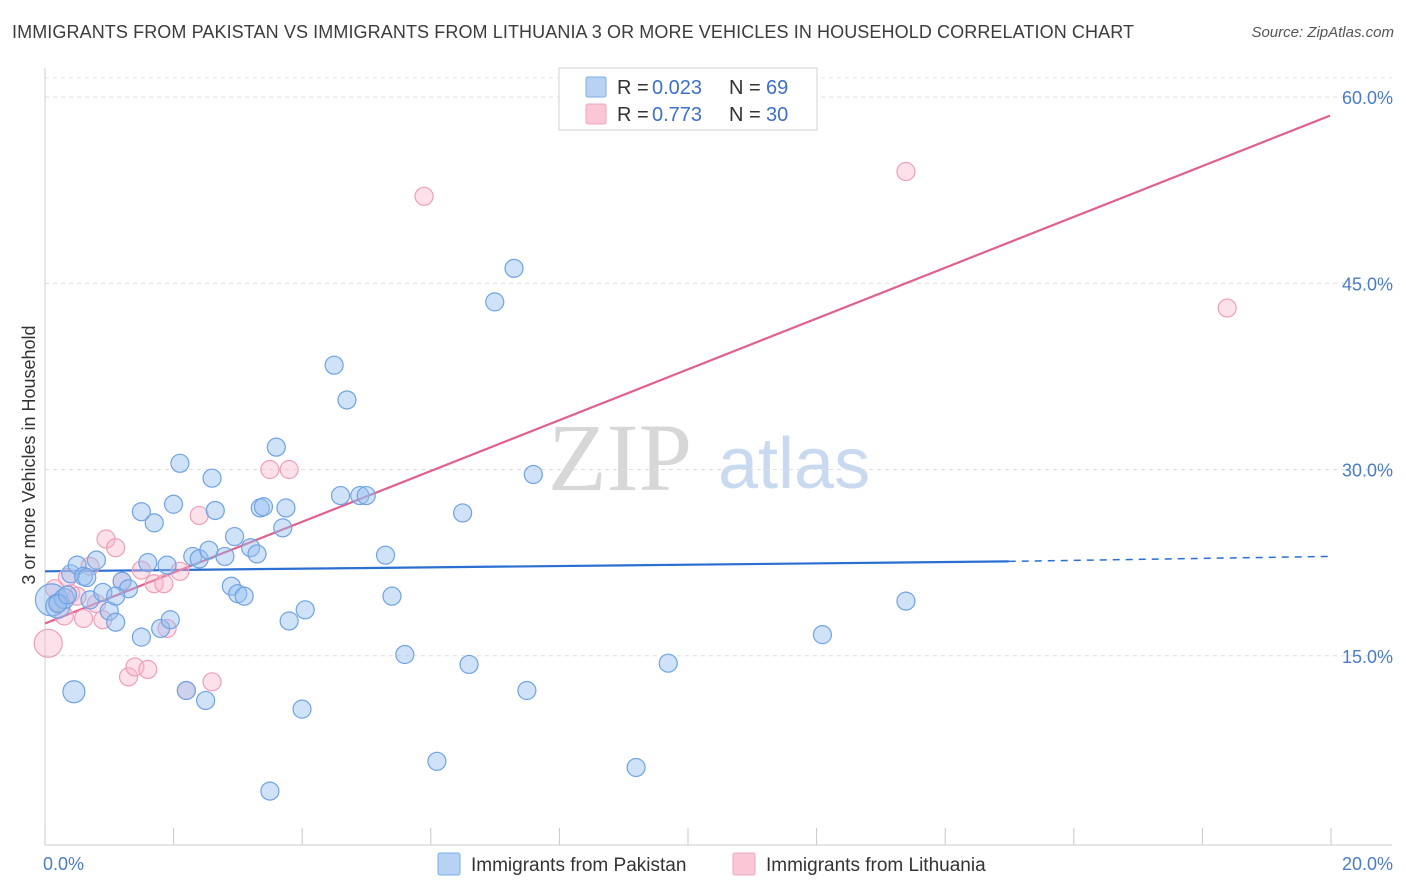  I want to click on legend-r-label-lithuania: R =, so click(633, 115).